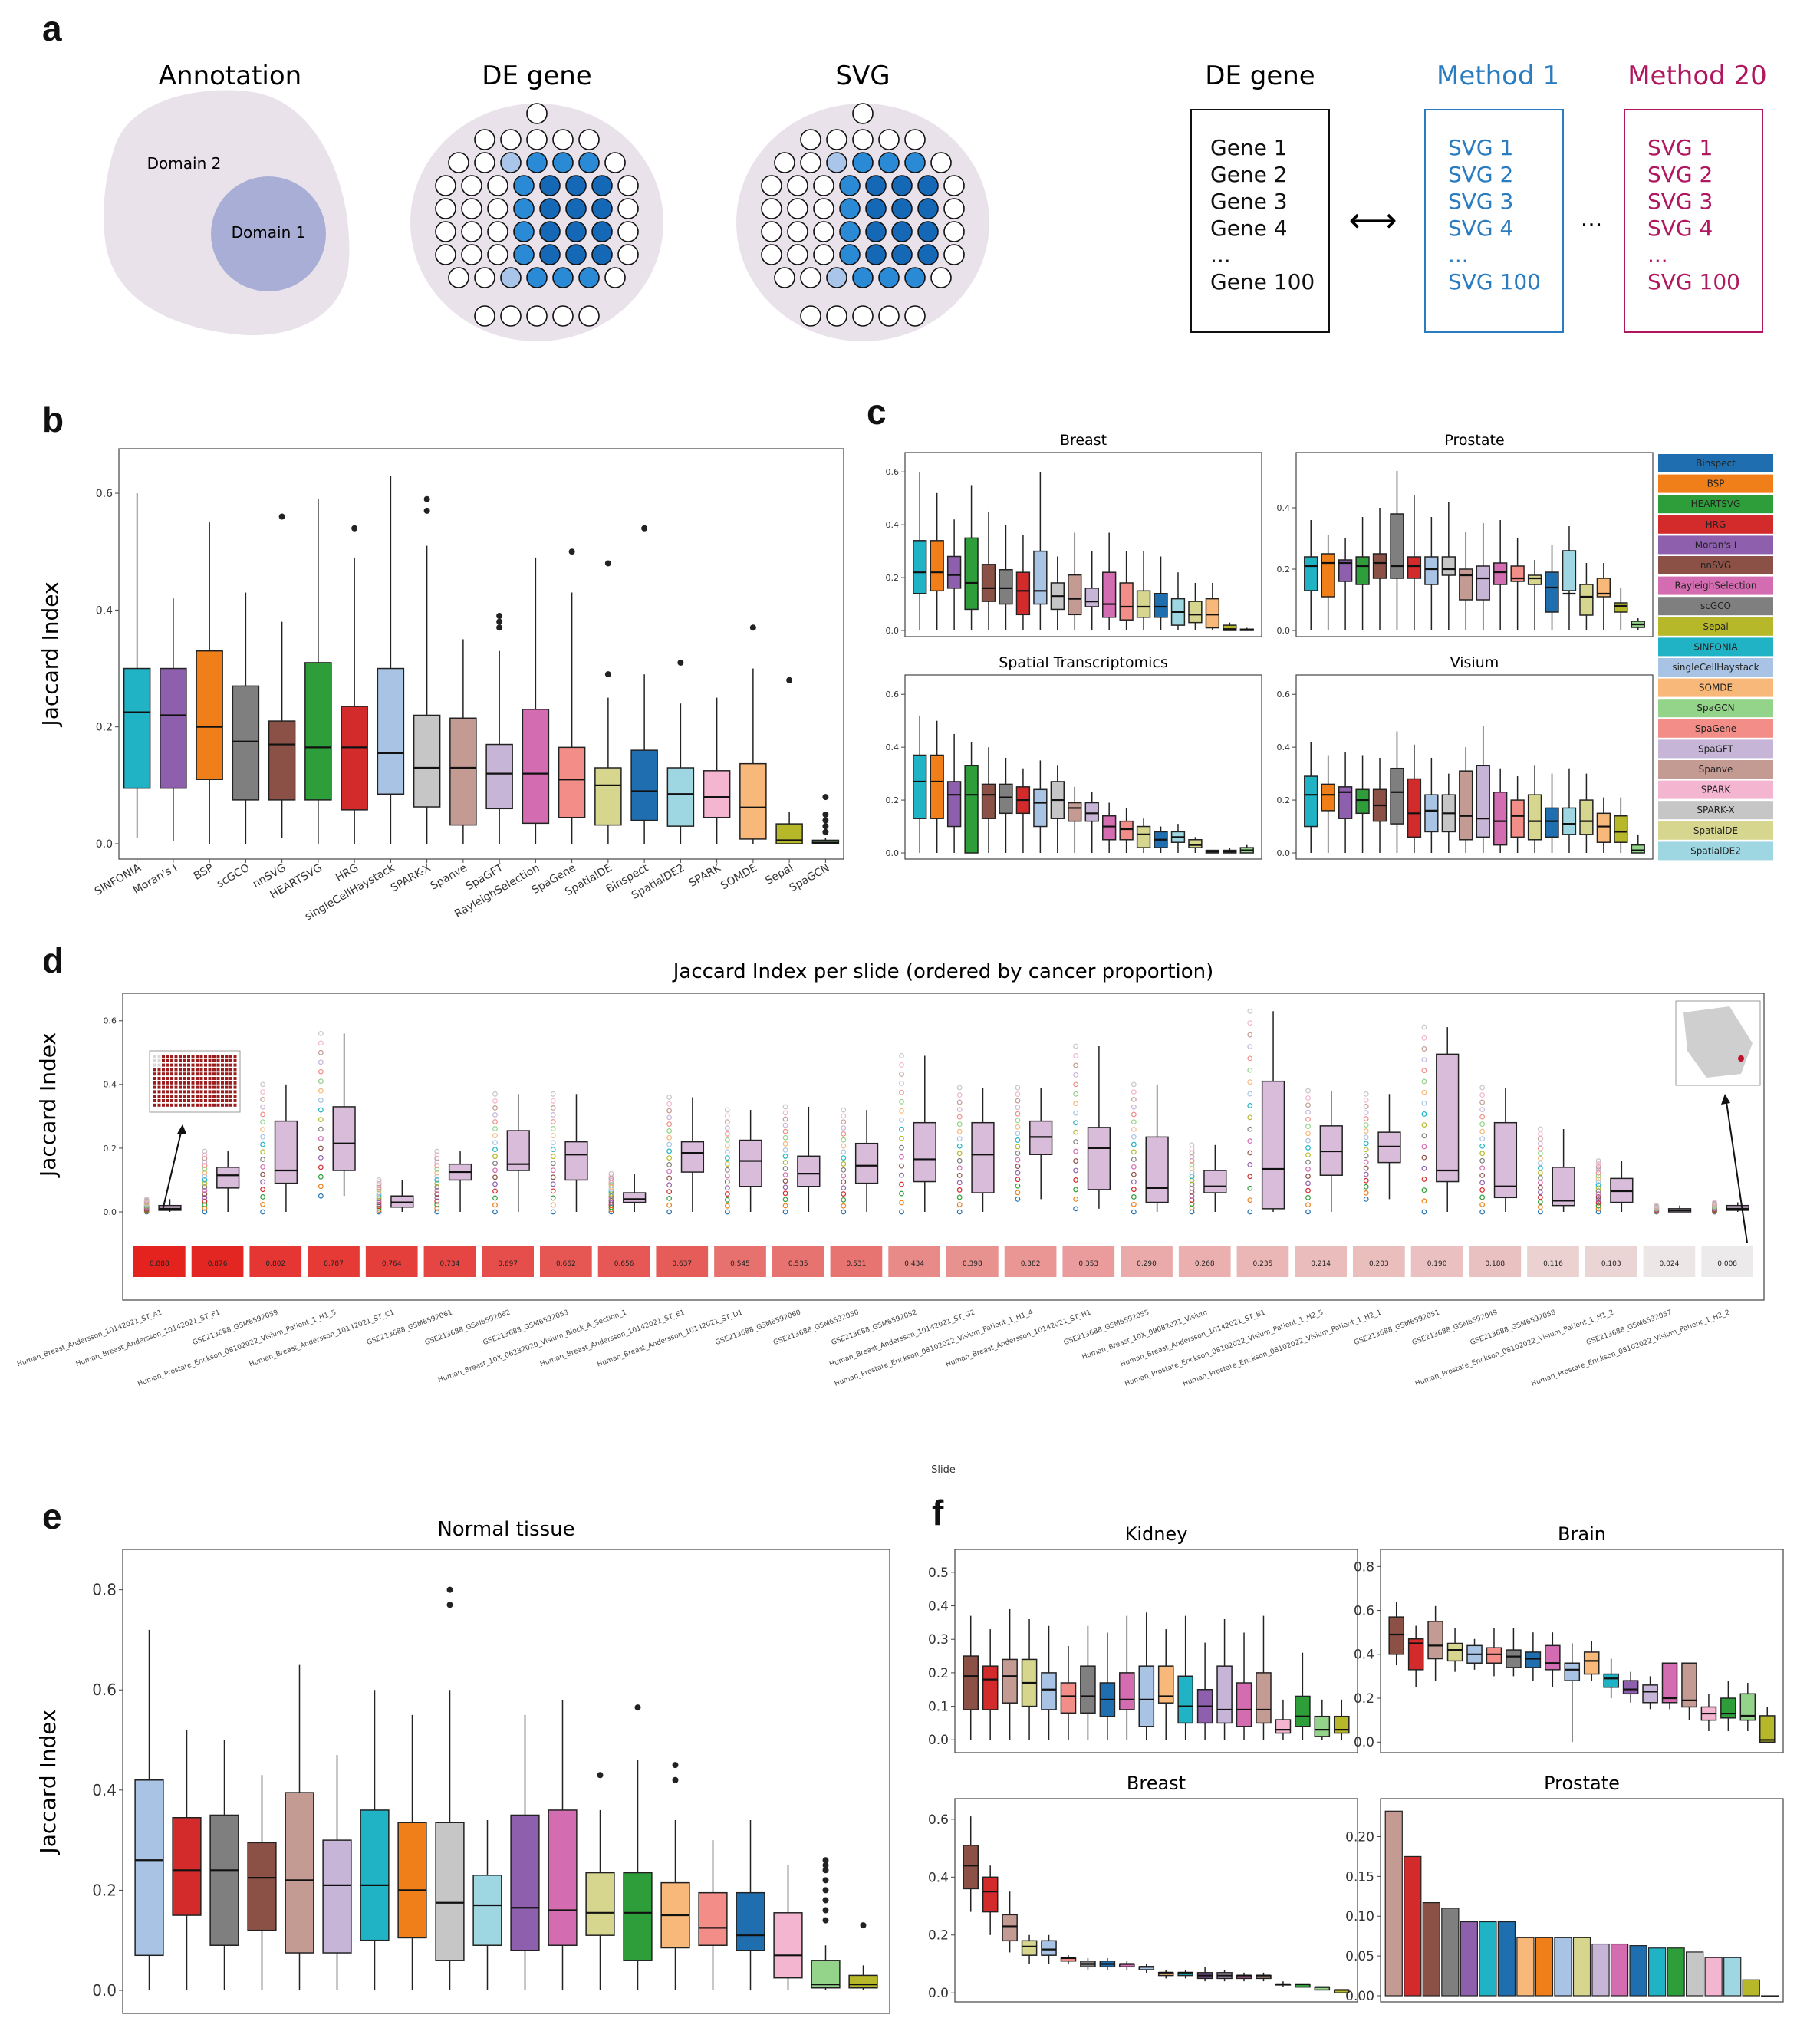  Describe the element at coordinates (1570, 570) in the screenshot. I see `box-prostate-15-box` at that location.